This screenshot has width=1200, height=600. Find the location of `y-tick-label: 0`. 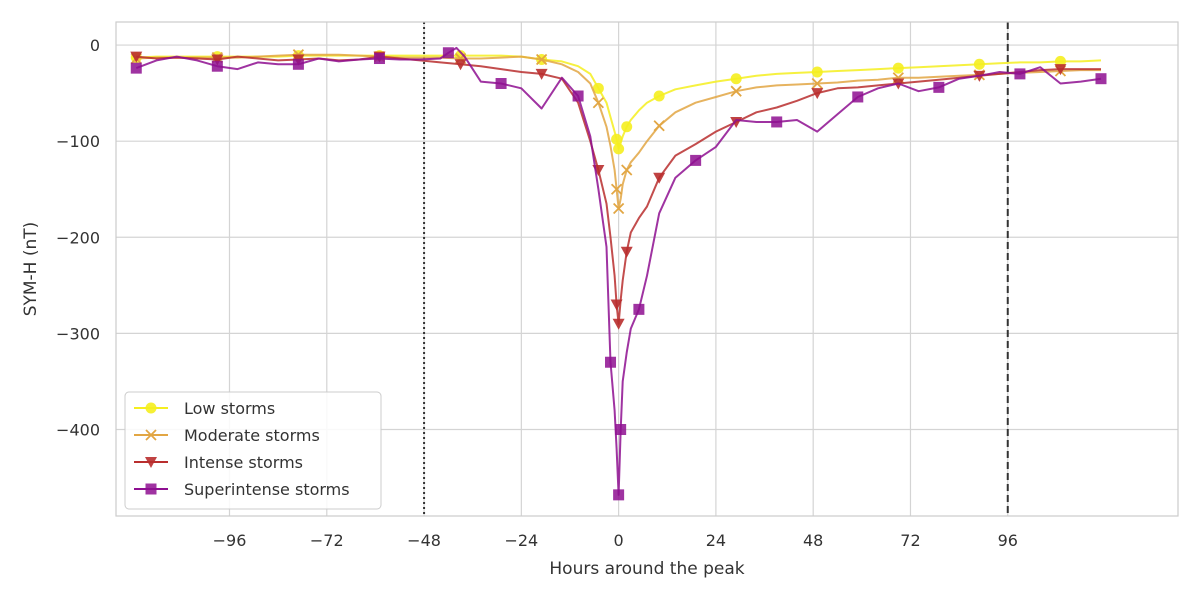

y-tick-label: 0 is located at coordinates (95, 45).